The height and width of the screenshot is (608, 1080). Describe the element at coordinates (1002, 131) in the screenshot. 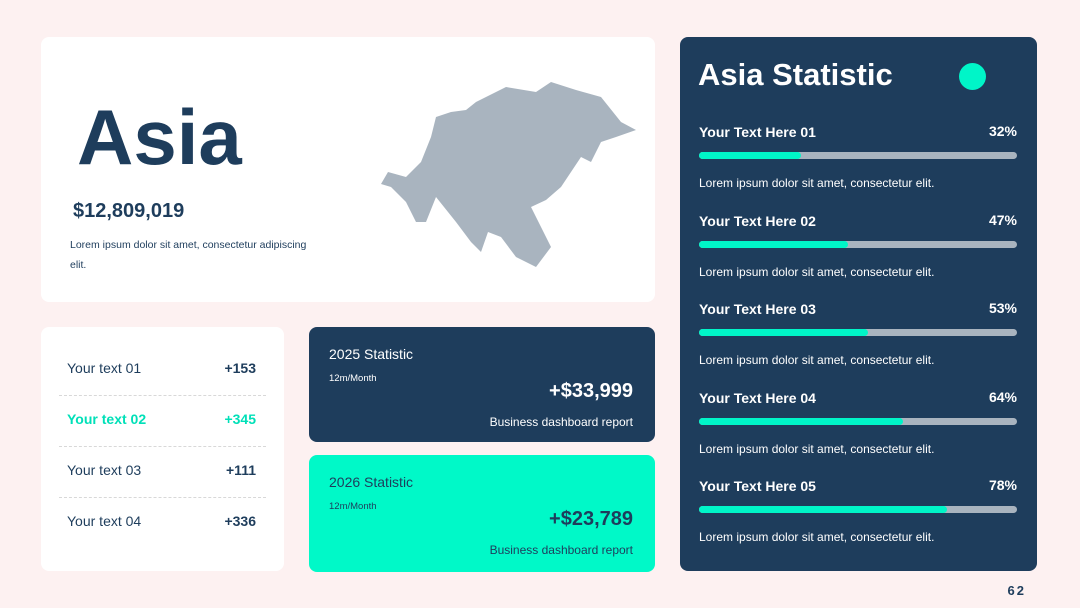

I see `stat-percent: 32%` at that location.